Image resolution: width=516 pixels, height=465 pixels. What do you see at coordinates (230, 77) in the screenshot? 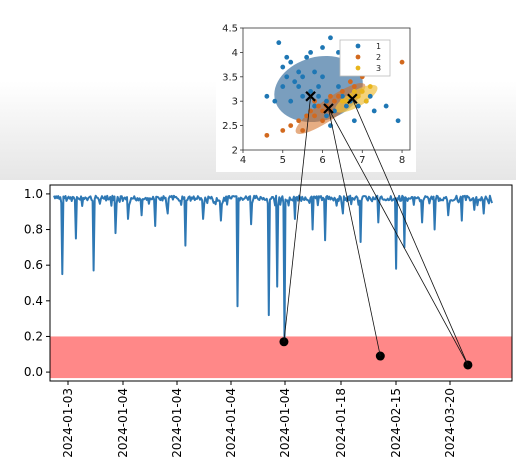
I see `scatter-y-tick-label: 3.5` at bounding box center [230, 77].